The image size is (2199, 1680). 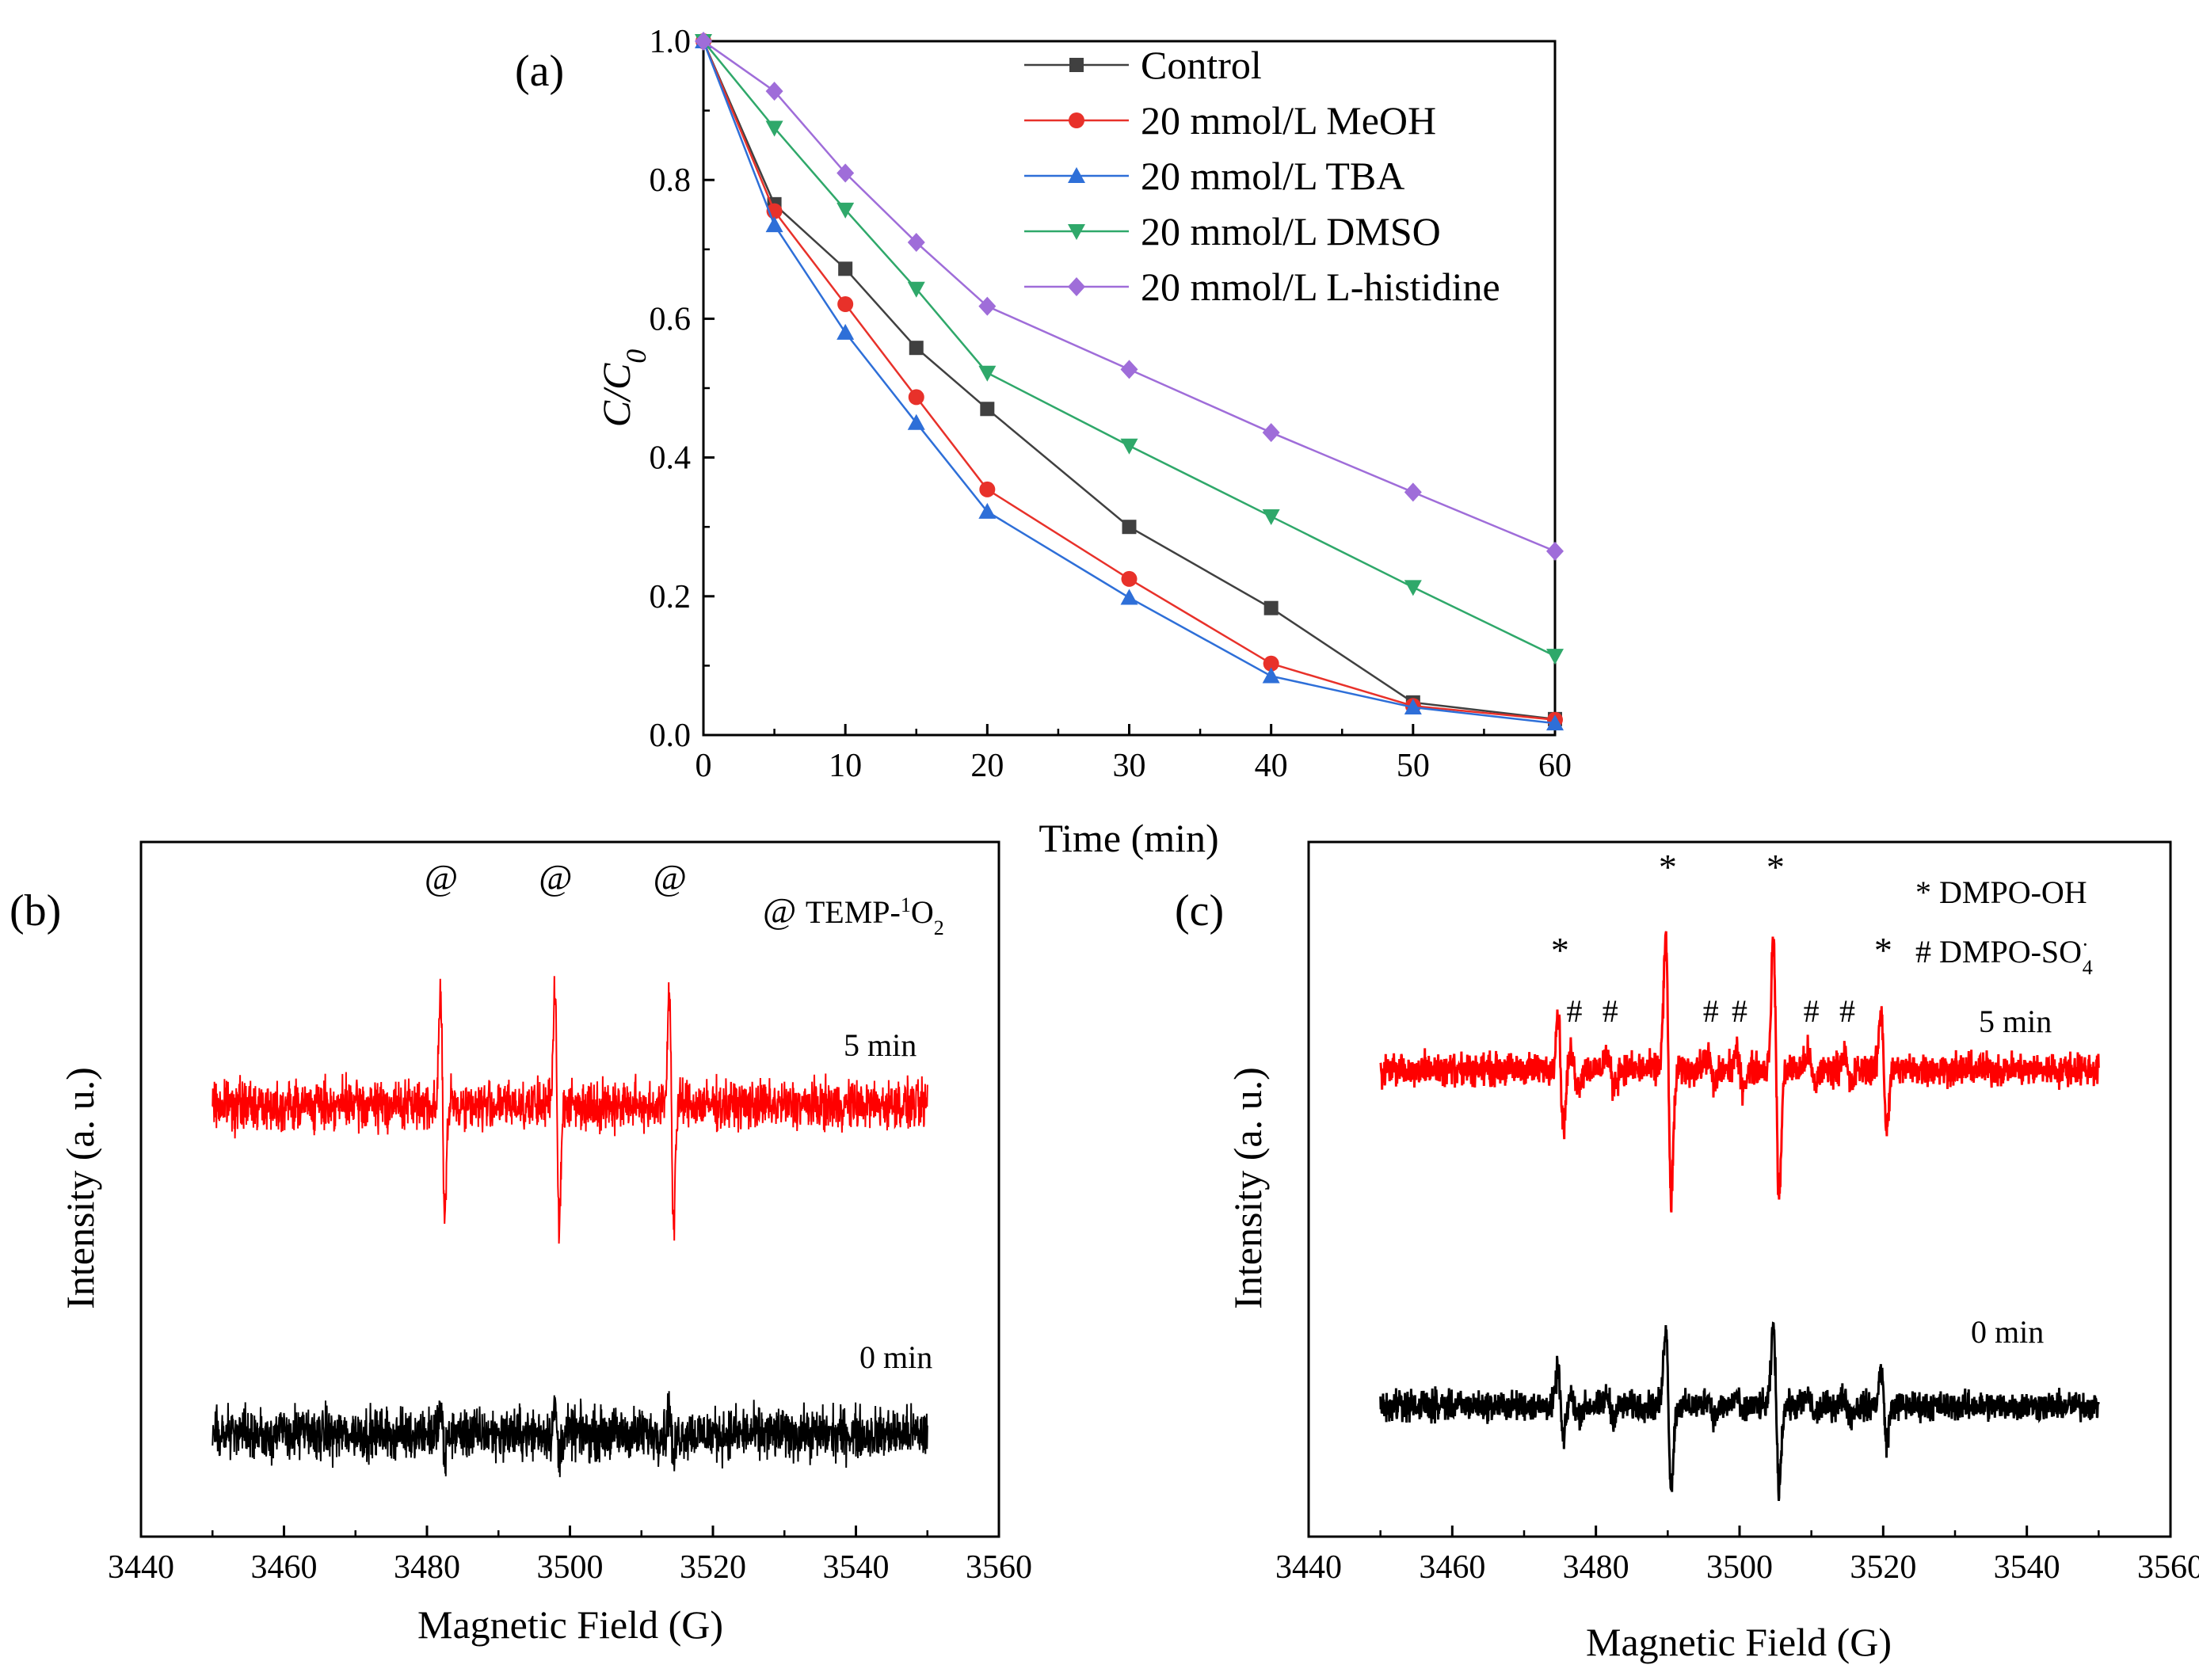 I want to click on x-tick-label: 3440, so click(x=1308, y=1567).